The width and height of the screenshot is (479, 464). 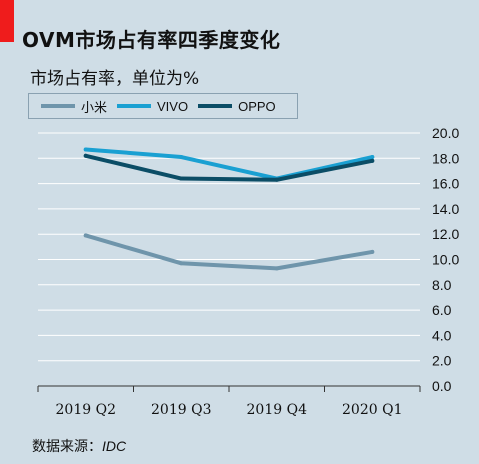 I want to click on y-tick-label: 10.0, so click(x=445, y=260).